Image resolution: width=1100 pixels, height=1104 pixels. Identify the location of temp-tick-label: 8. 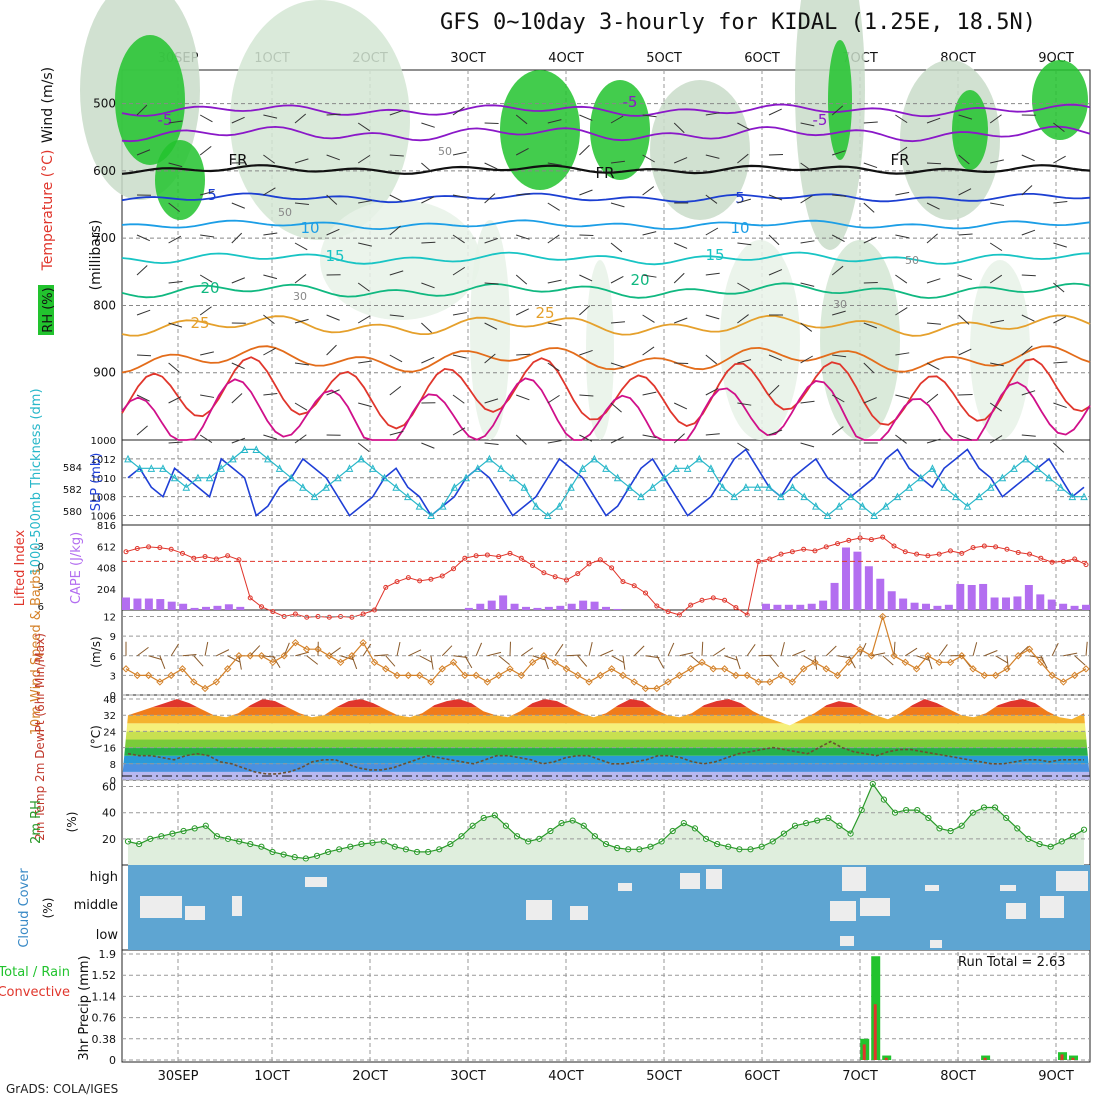
(113, 765).